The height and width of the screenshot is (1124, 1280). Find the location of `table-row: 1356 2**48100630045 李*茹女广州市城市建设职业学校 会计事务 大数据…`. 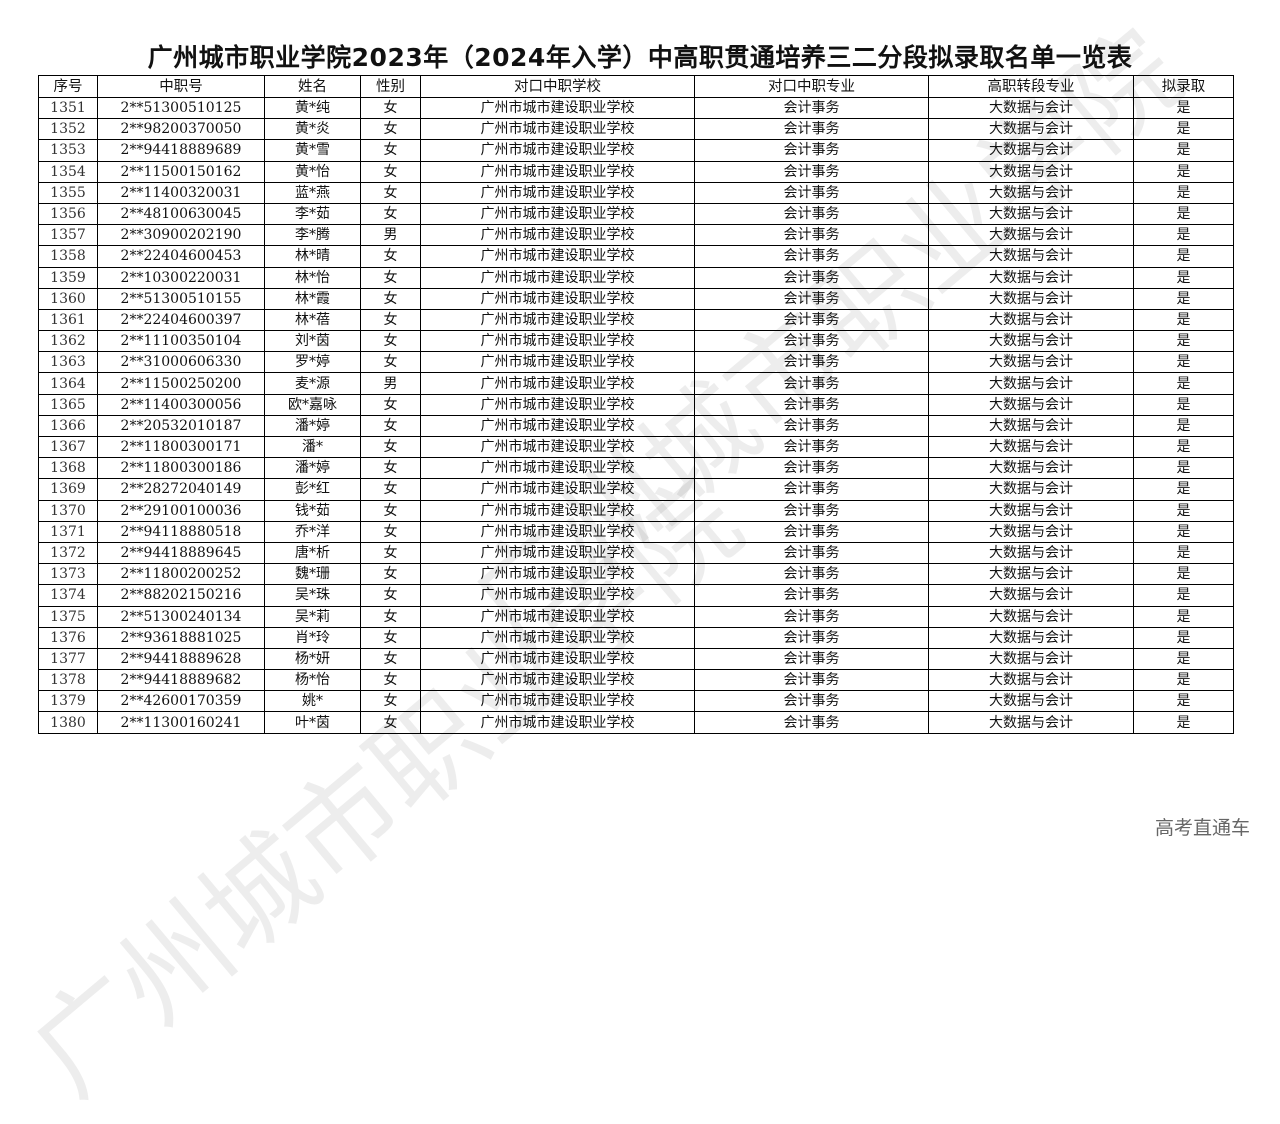

table-row: 1356 2**48100630045 李*茹女广州市城市建设职业学校 会计事务 大数据… is located at coordinates (636, 214).